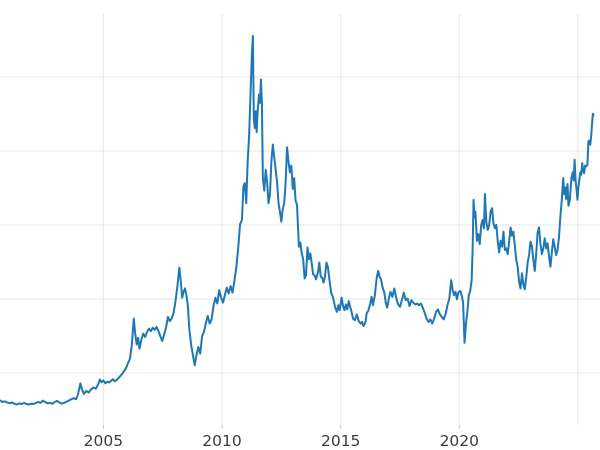 The height and width of the screenshot is (450, 600). Describe the element at coordinates (281, 427) in the screenshot. I see `x-axis-tick-marks` at that location.